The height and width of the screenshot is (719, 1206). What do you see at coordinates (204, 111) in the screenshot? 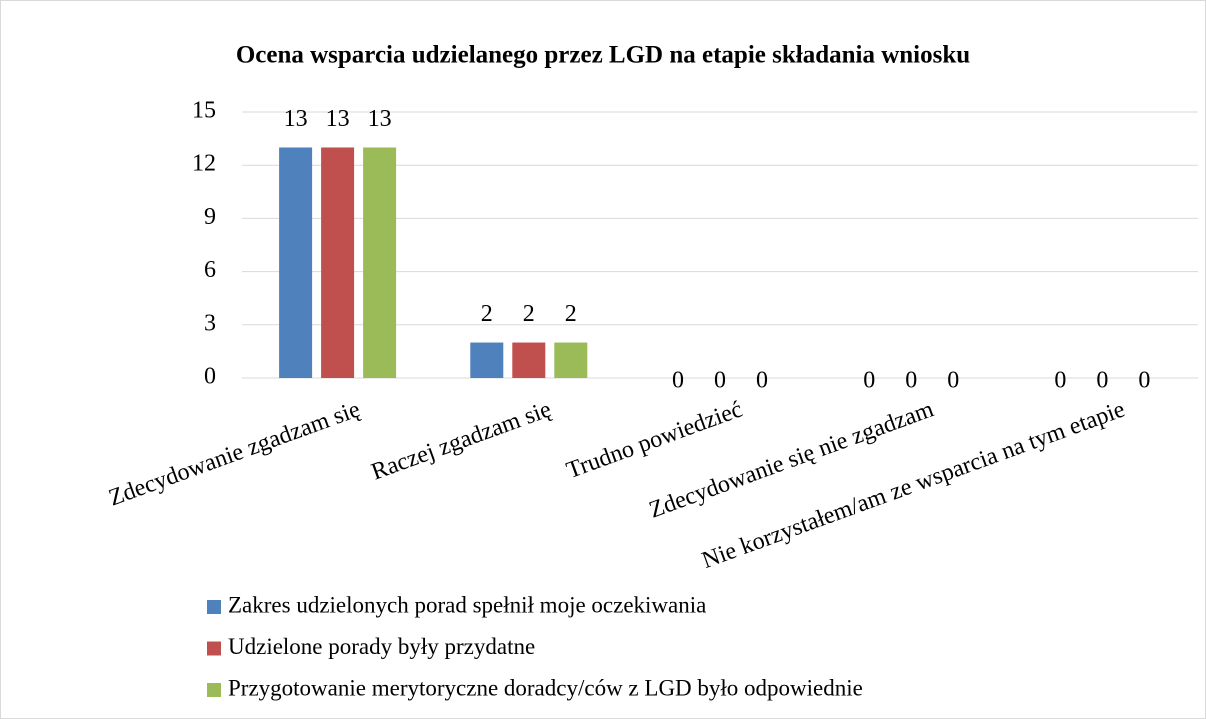
I see `y-tick-label: 15` at bounding box center [204, 111].